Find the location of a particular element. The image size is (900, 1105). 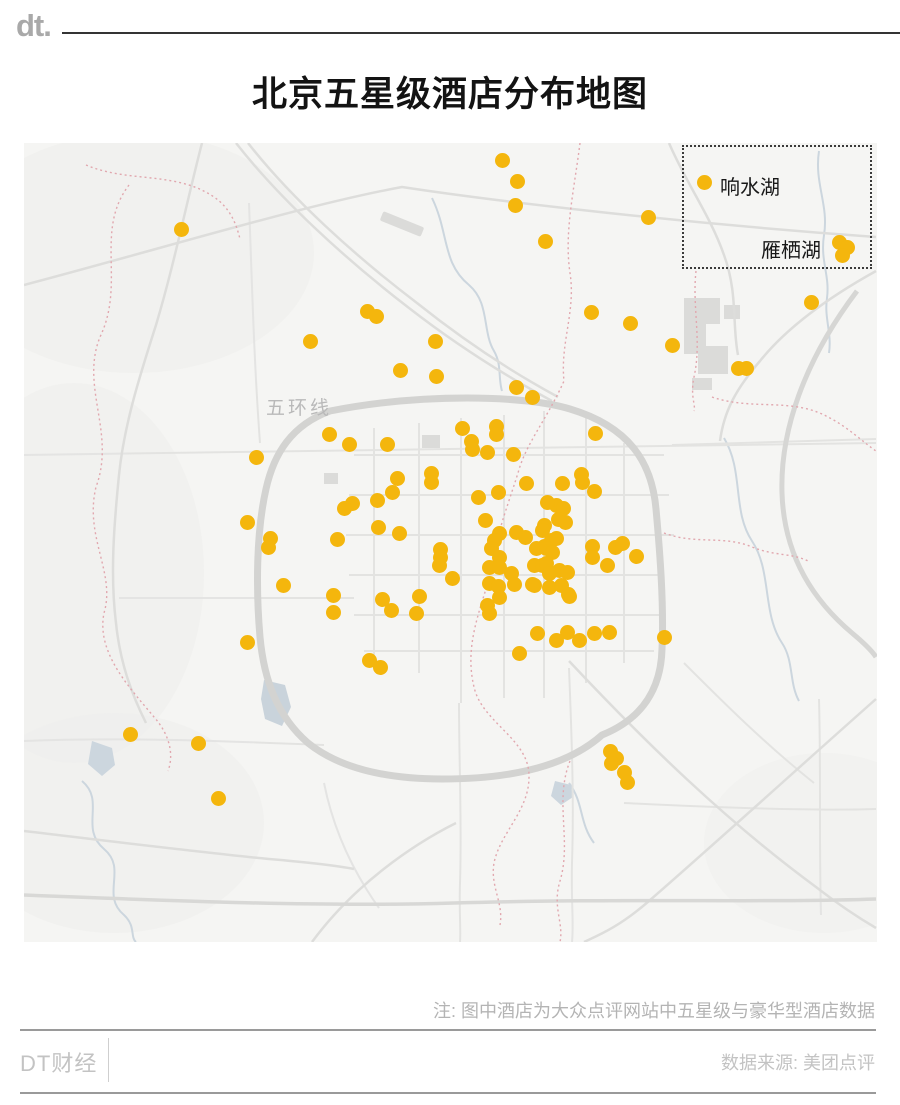

footnote: 注: 图中酒店为大众点评网站中五星级与豪华型酒店数据 is located at coordinates (654, 1011).